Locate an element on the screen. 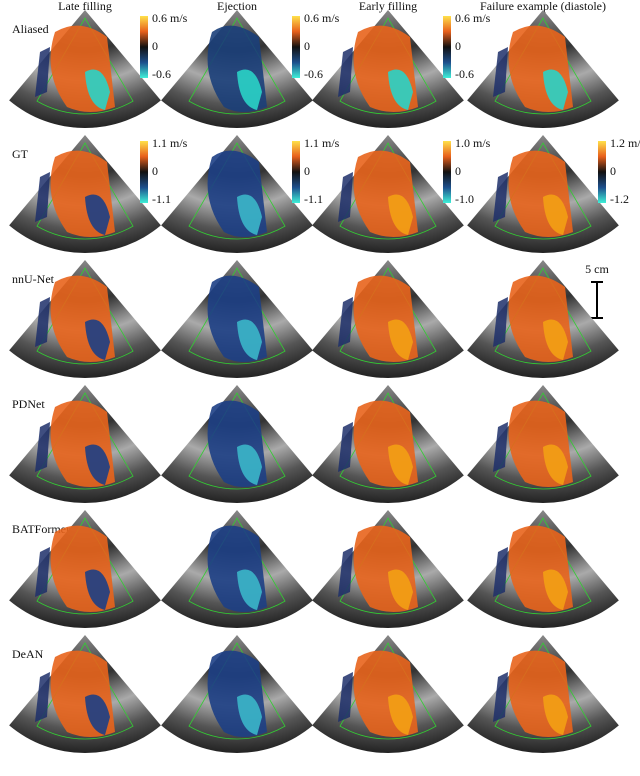 This screenshot has width=640, height=776. row-label: PDNet is located at coordinates (28, 404).